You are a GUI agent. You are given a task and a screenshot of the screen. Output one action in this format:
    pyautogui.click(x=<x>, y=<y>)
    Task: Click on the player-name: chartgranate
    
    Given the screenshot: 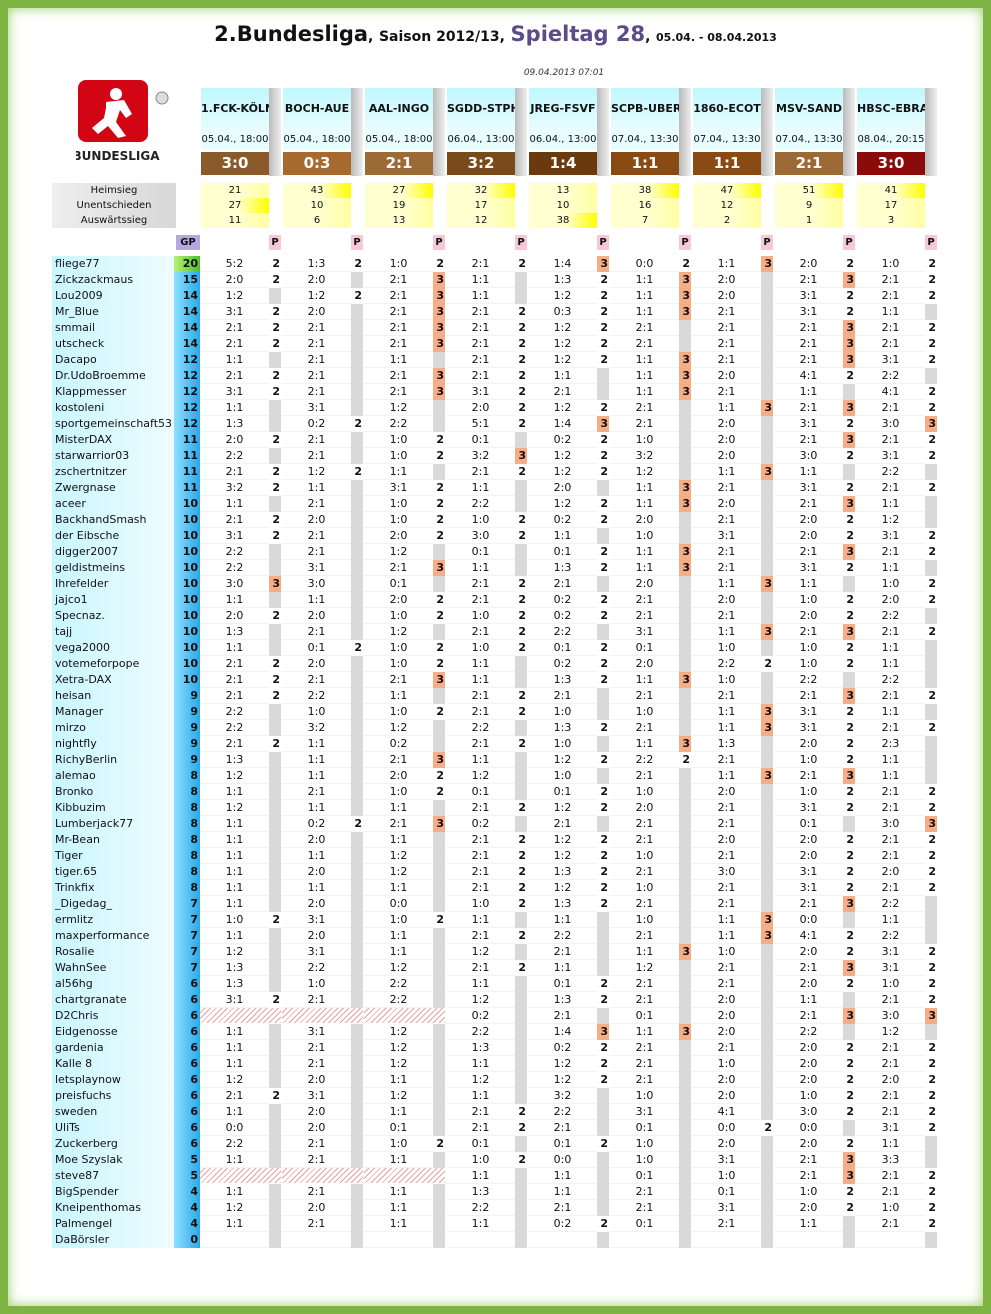 What is the action you would take?
    pyautogui.click(x=113, y=1000)
    